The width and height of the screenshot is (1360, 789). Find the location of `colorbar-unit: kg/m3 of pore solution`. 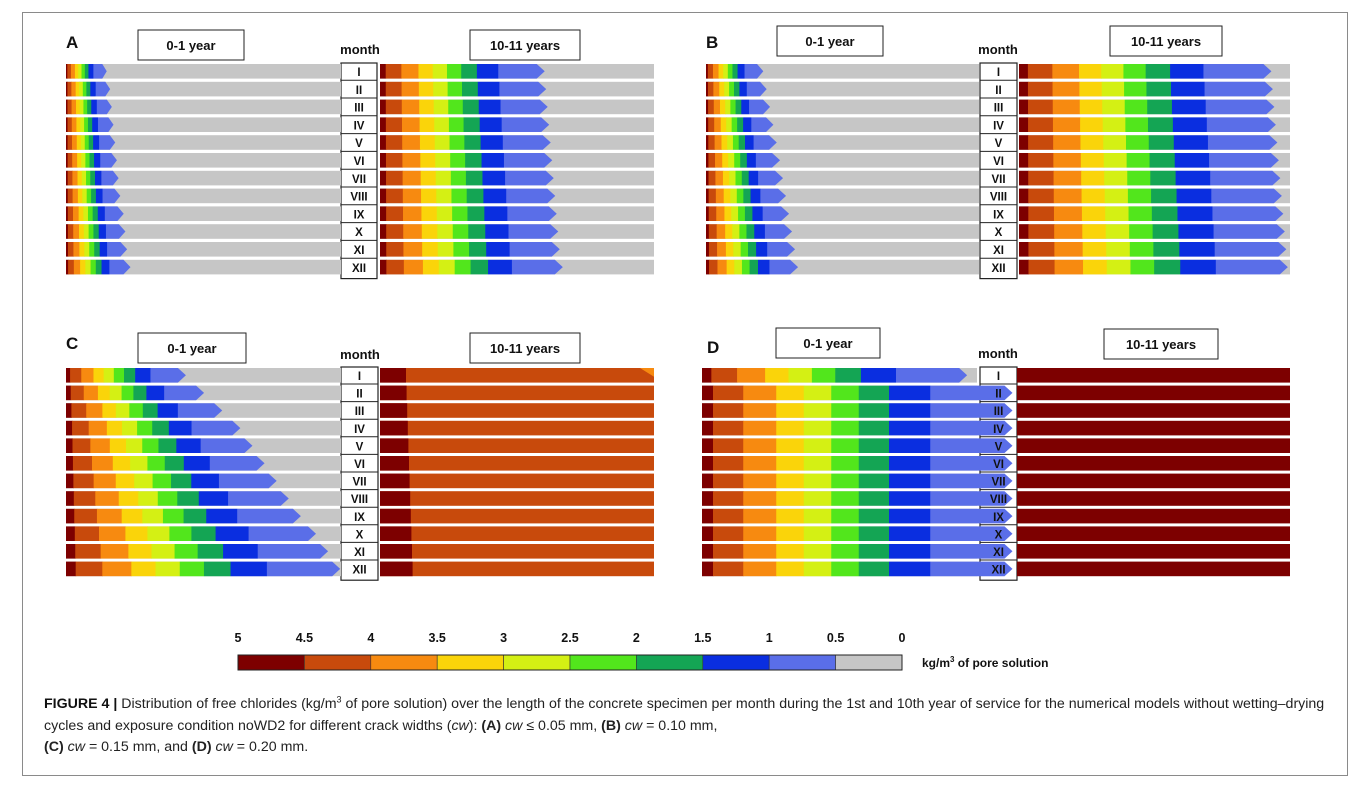

colorbar-unit: kg/m3 of pore solution is located at coordinates (985, 662).